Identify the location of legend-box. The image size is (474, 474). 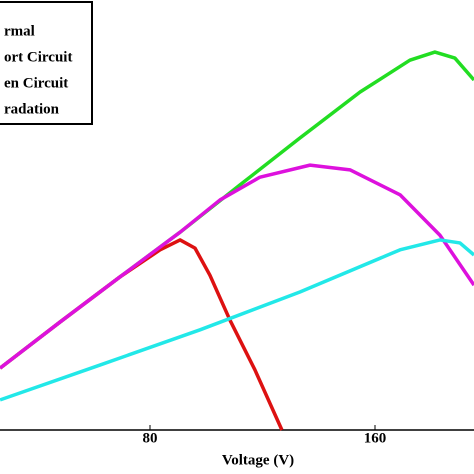
(46, 63).